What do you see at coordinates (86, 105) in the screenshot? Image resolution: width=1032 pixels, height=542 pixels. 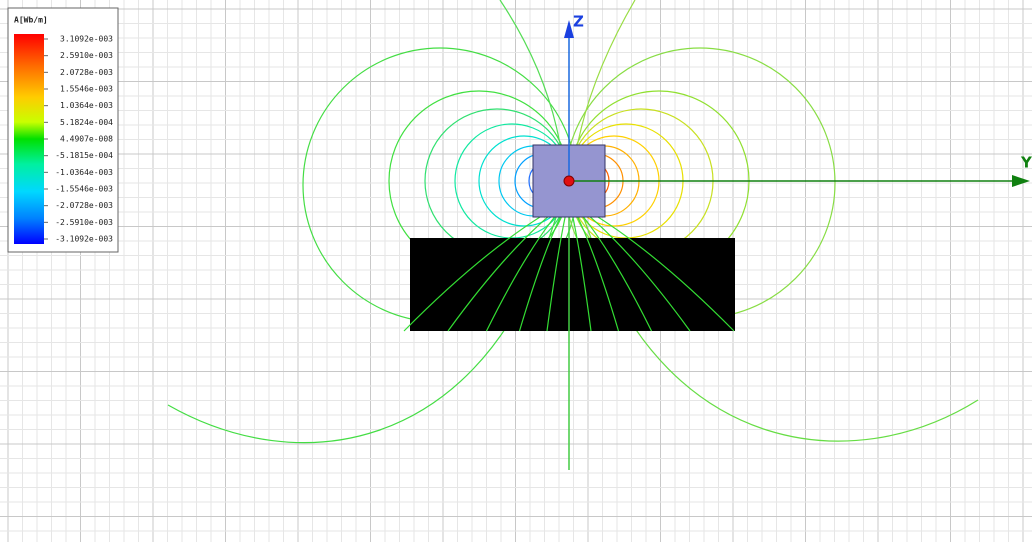 I see `legend-label: 1.0364e-003` at bounding box center [86, 105].